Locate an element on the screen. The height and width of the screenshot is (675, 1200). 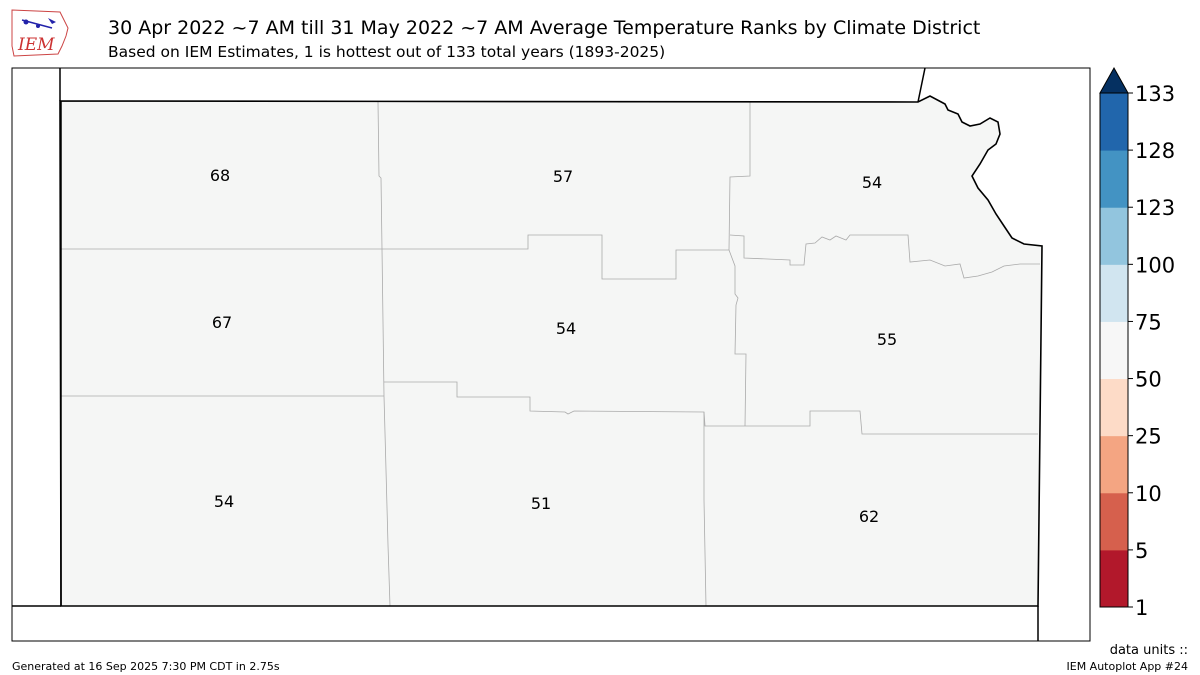
district-rank-southeast: 62 is located at coordinates (869, 516).